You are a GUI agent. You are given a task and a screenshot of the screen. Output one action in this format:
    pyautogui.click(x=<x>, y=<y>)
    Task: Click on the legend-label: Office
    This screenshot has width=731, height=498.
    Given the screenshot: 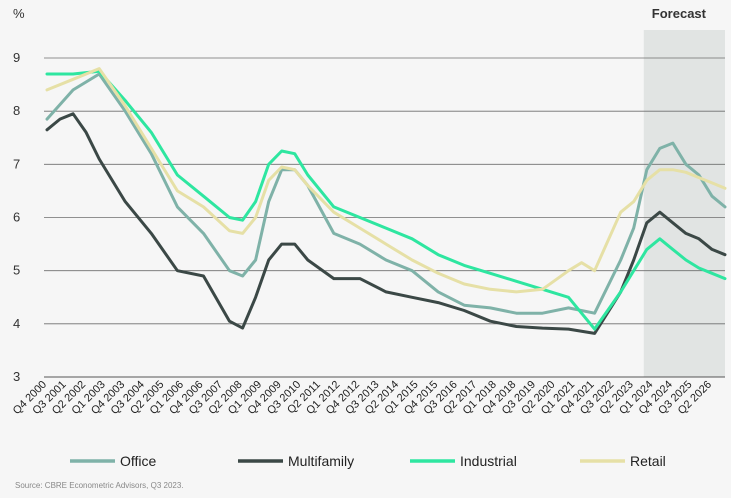 What is the action you would take?
    pyautogui.click(x=138, y=461)
    